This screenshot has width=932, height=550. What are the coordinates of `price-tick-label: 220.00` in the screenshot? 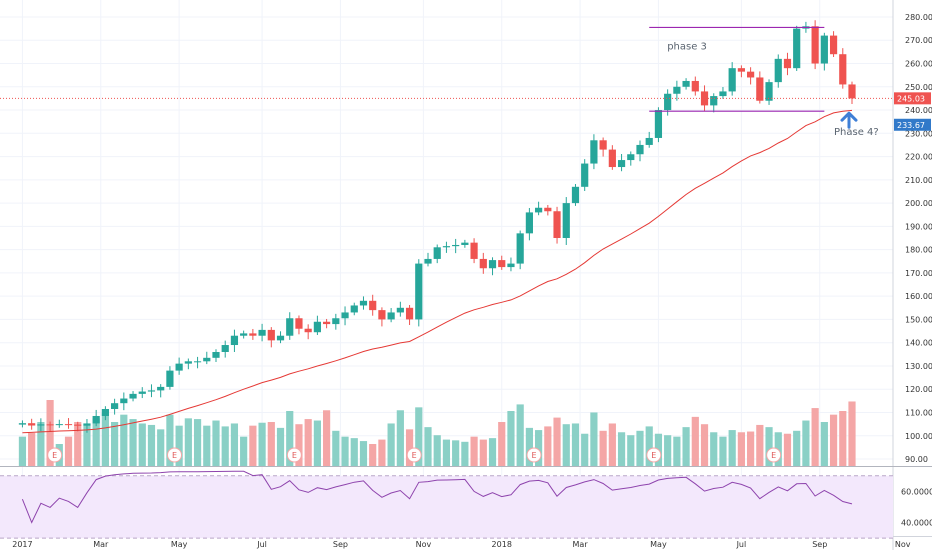 It's located at (918, 157).